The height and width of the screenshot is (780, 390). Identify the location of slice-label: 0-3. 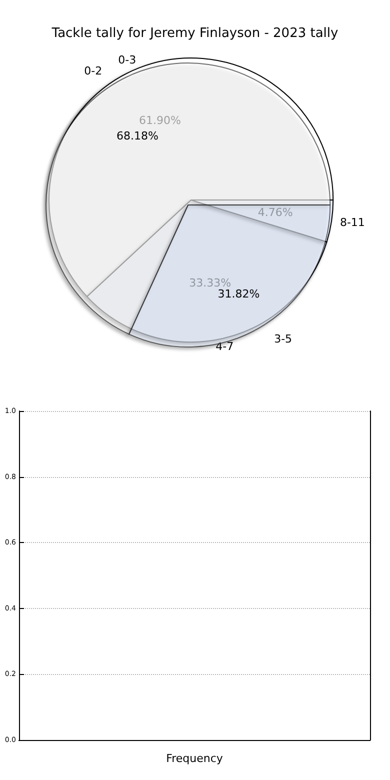
(127, 59).